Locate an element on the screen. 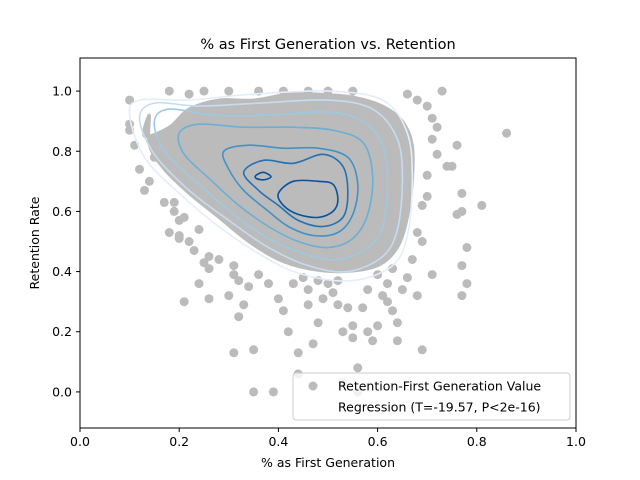 The height and width of the screenshot is (480, 640). legend-label: Regression (T=-19.57, P<2e-16) is located at coordinates (439, 407).